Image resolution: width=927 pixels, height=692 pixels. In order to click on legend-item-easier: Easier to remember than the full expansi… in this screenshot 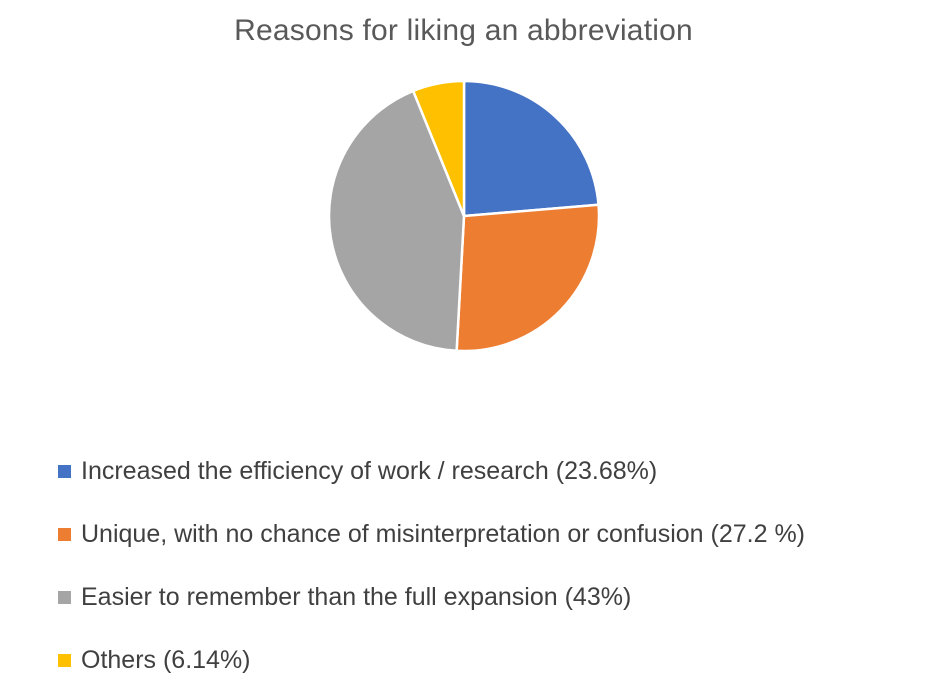, I will do `click(488, 597)`.